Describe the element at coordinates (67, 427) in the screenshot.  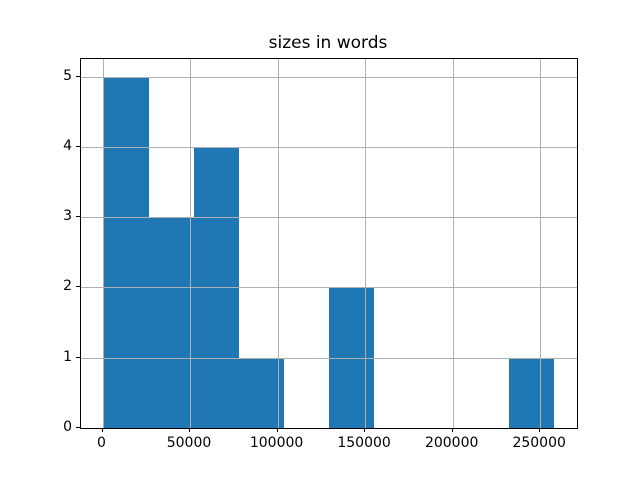
I see `y-tick-label: 0` at that location.